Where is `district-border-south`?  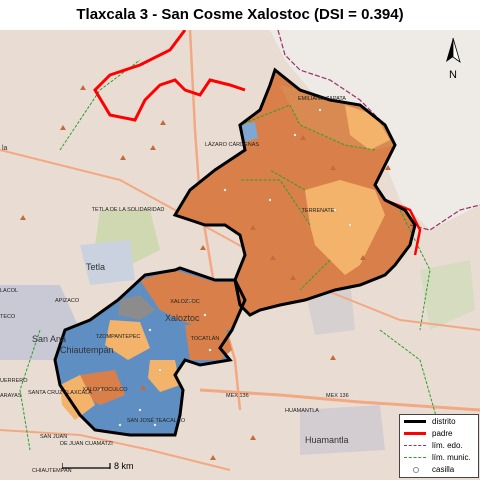
district-border-south is located at coordinates (150, 351).